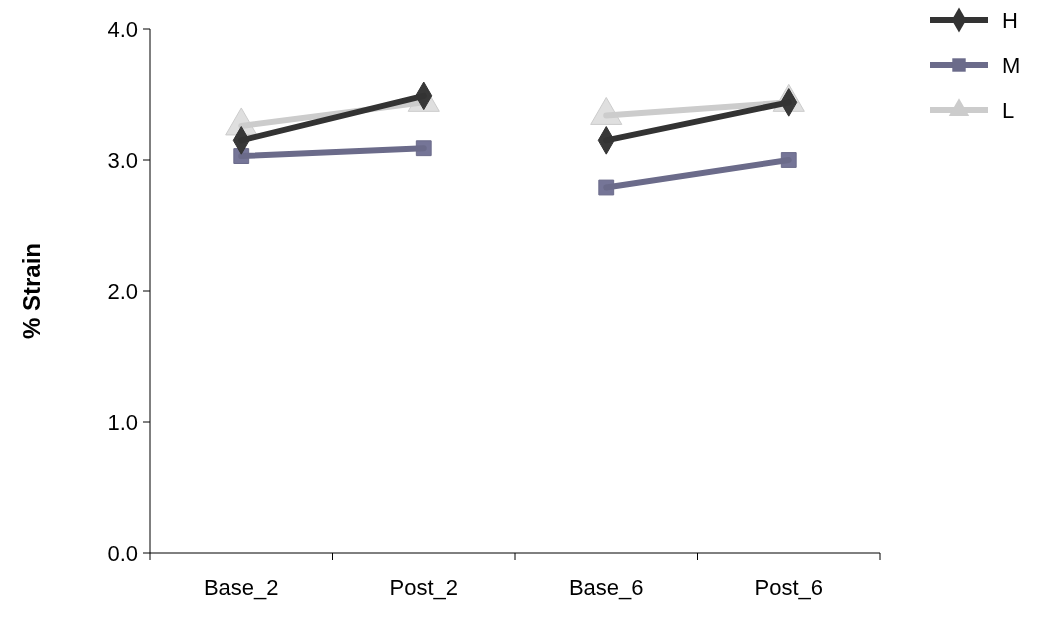  What do you see at coordinates (122, 422) in the screenshot?
I see `y-tick-label: 1.0` at bounding box center [122, 422].